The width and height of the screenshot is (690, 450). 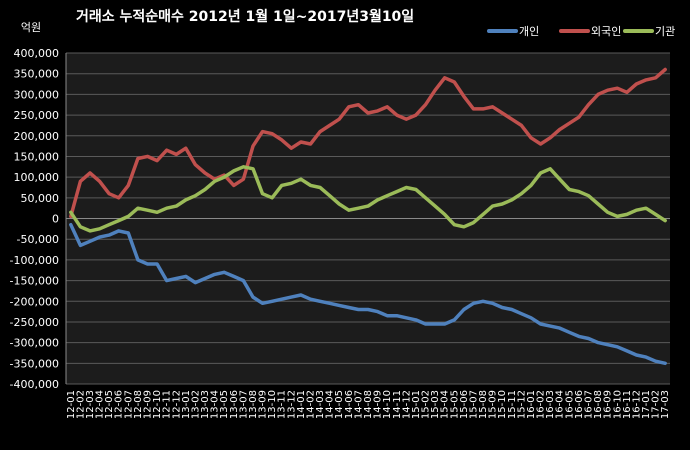 What do you see at coordinates (71, 404) in the screenshot?
I see `x-tick-label: 12-01` at bounding box center [71, 404].